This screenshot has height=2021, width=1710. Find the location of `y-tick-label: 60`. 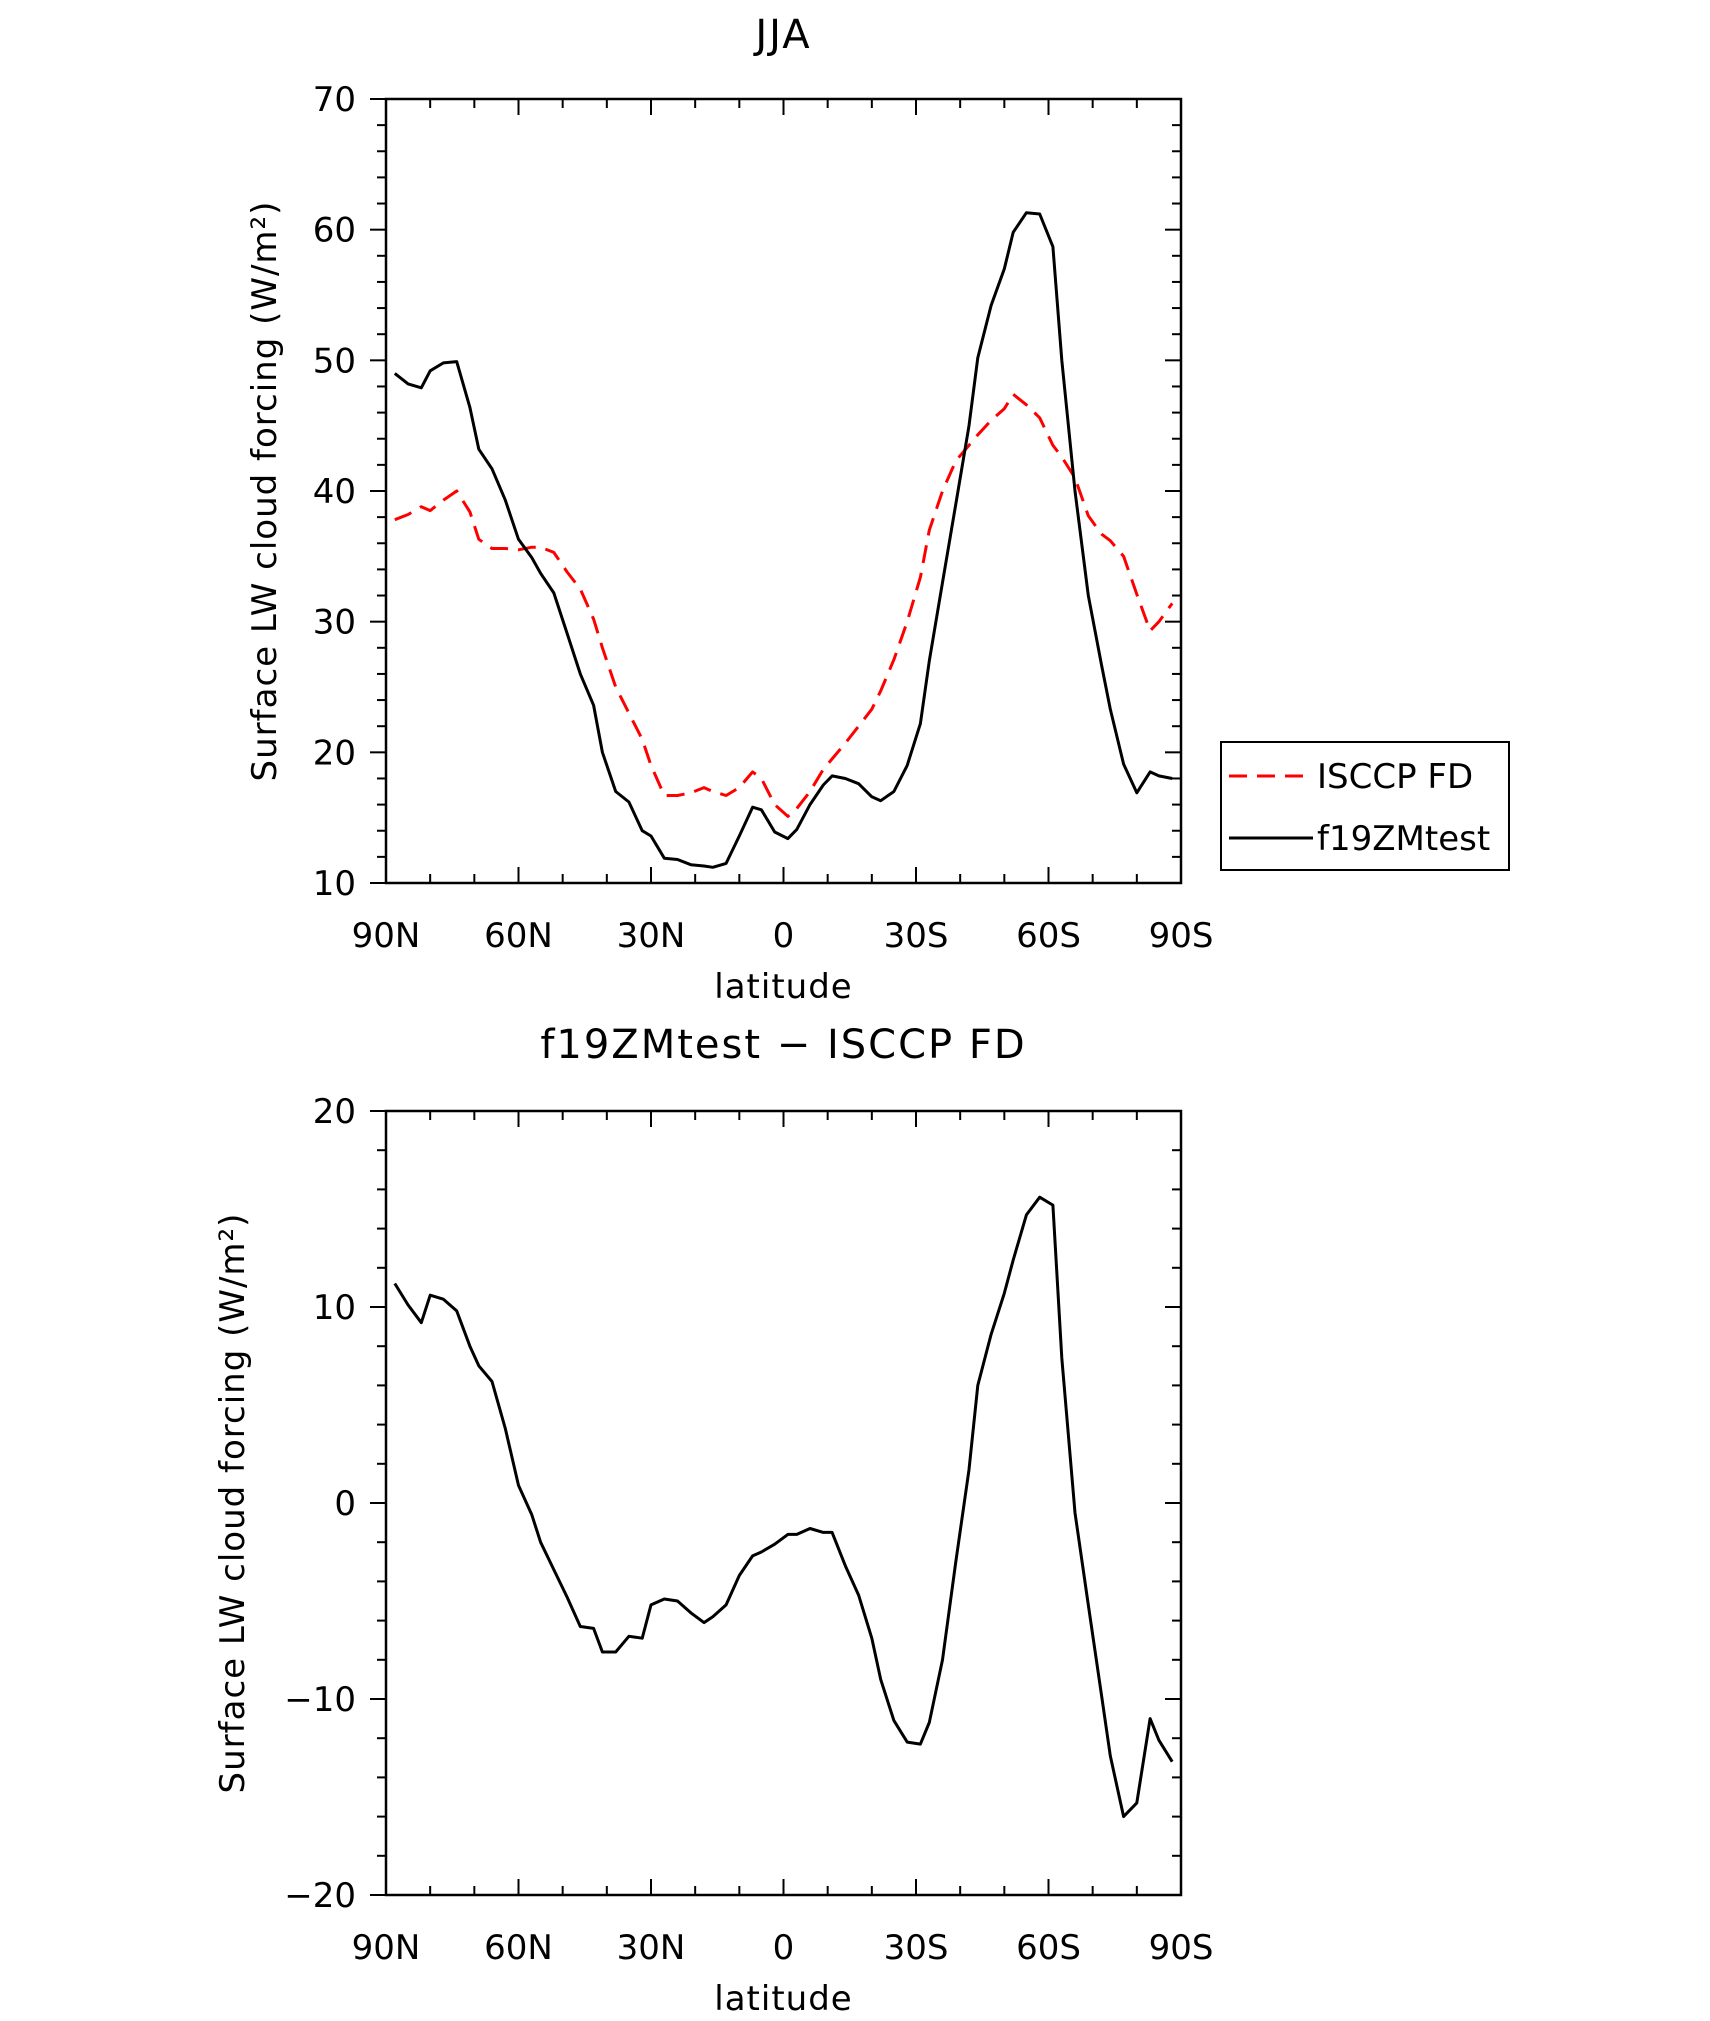

y-tick-label: 60 is located at coordinates (334, 231).